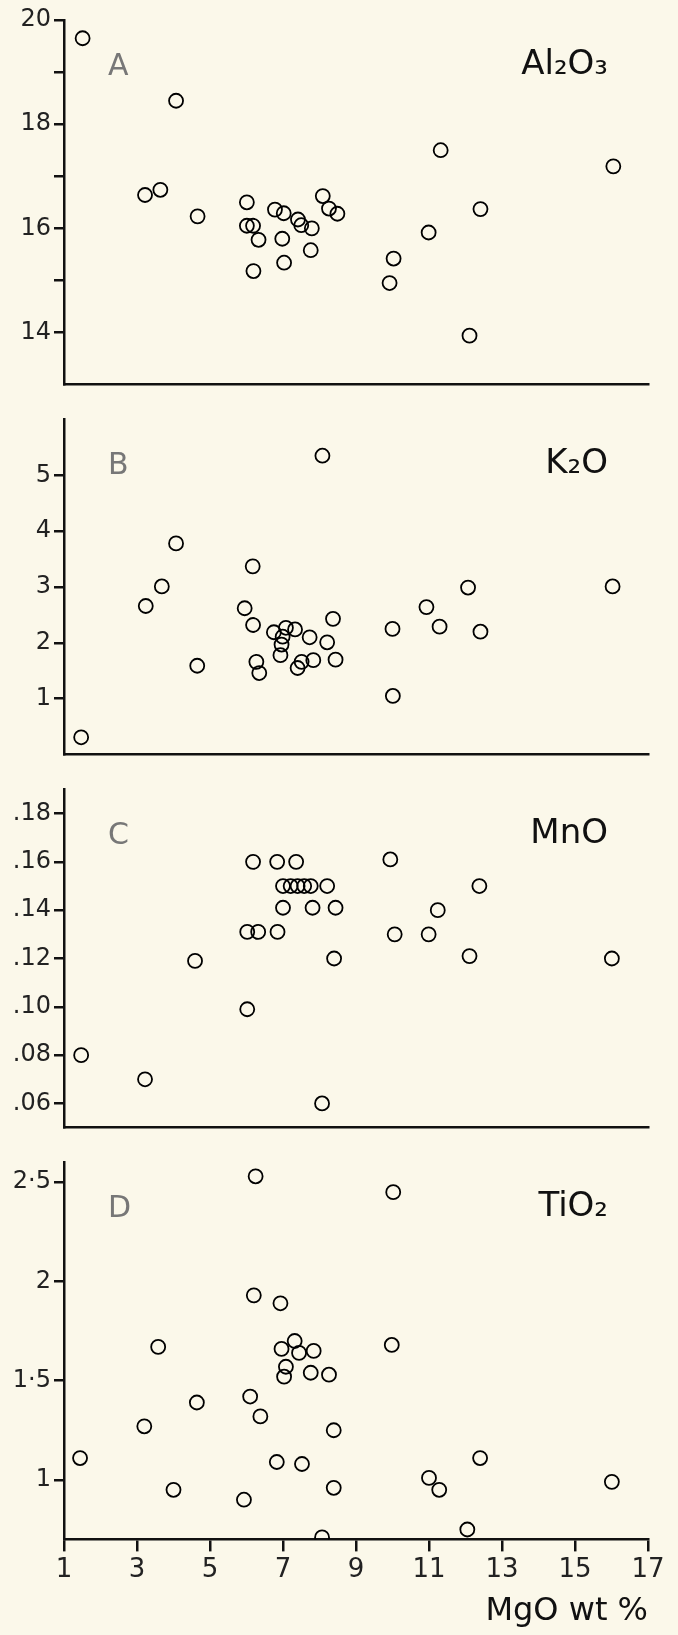 Image resolution: width=678 pixels, height=1635 pixels. What do you see at coordinates (31, 860) in the screenshot?
I see `y-tick-label: .16` at bounding box center [31, 860].